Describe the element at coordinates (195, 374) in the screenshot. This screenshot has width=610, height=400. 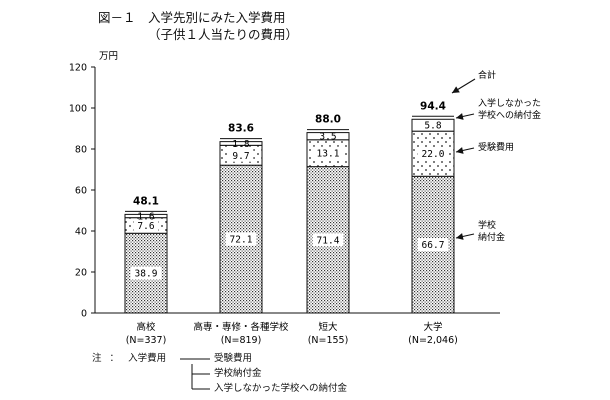
I see `note-bracket` at that location.